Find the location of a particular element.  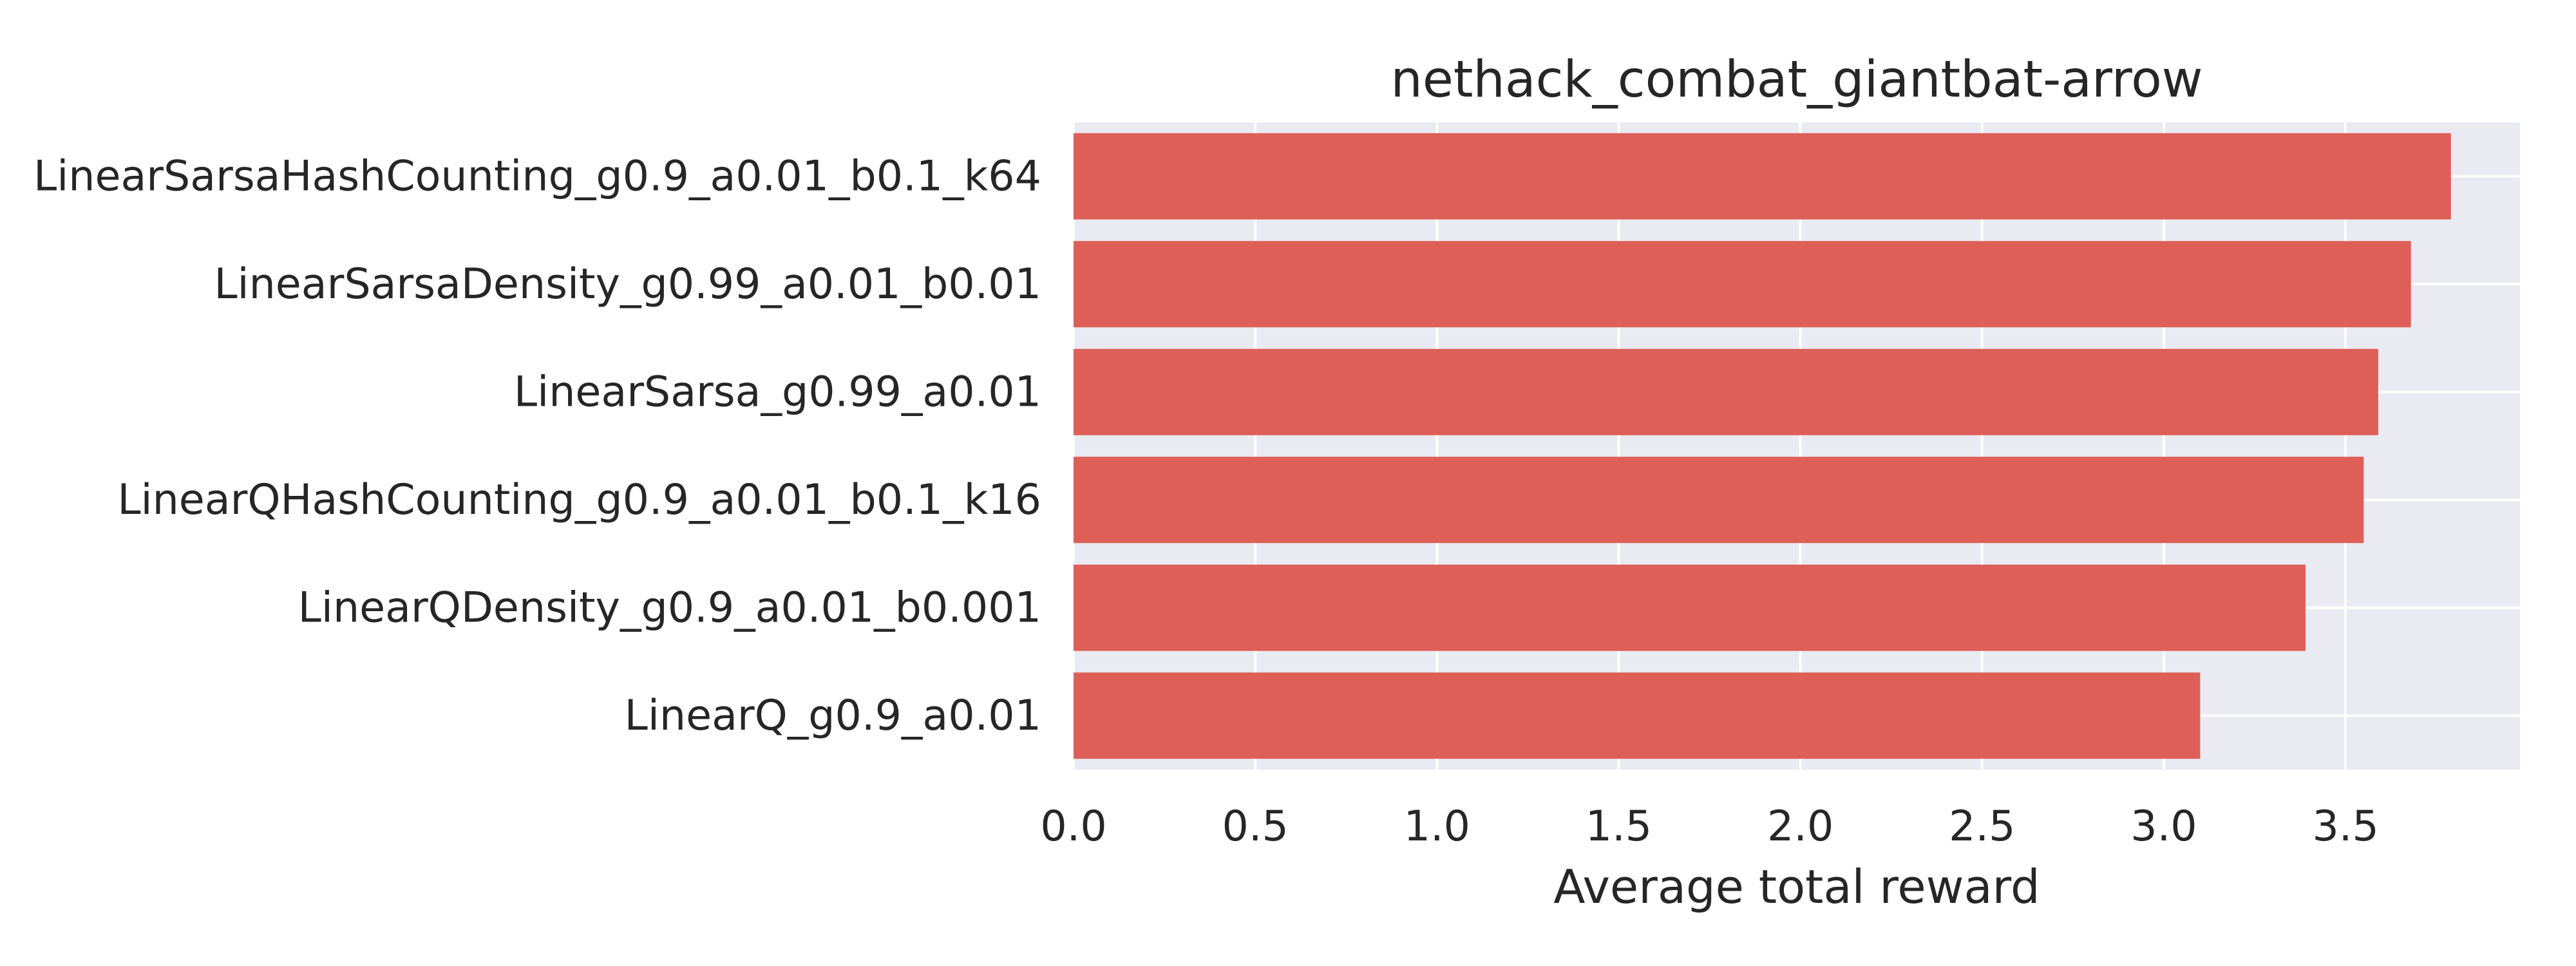

x-tick-label: 0.5 is located at coordinates (1255, 826).